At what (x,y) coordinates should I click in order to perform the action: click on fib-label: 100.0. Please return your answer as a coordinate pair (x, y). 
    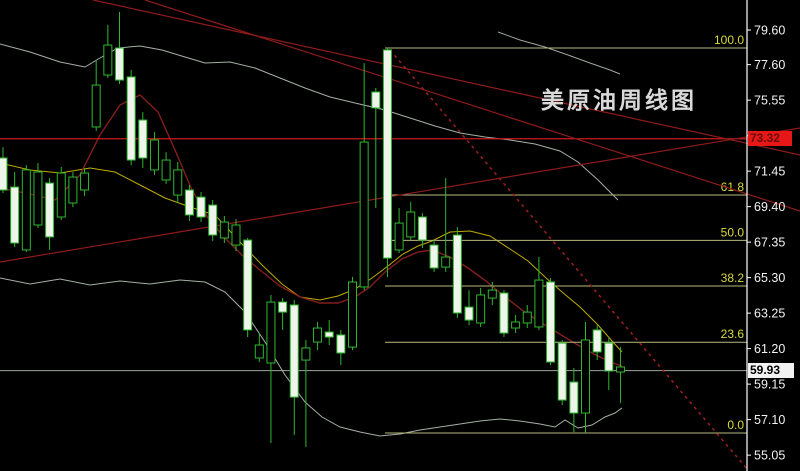
    Looking at the image, I should click on (729, 40).